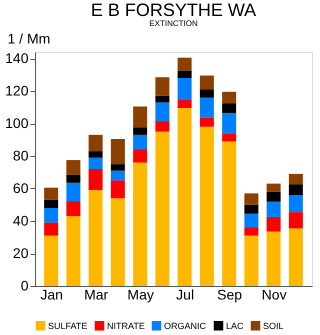  What do you see at coordinates (235, 325) in the screenshot?
I see `legend-label: LAC` at bounding box center [235, 325].